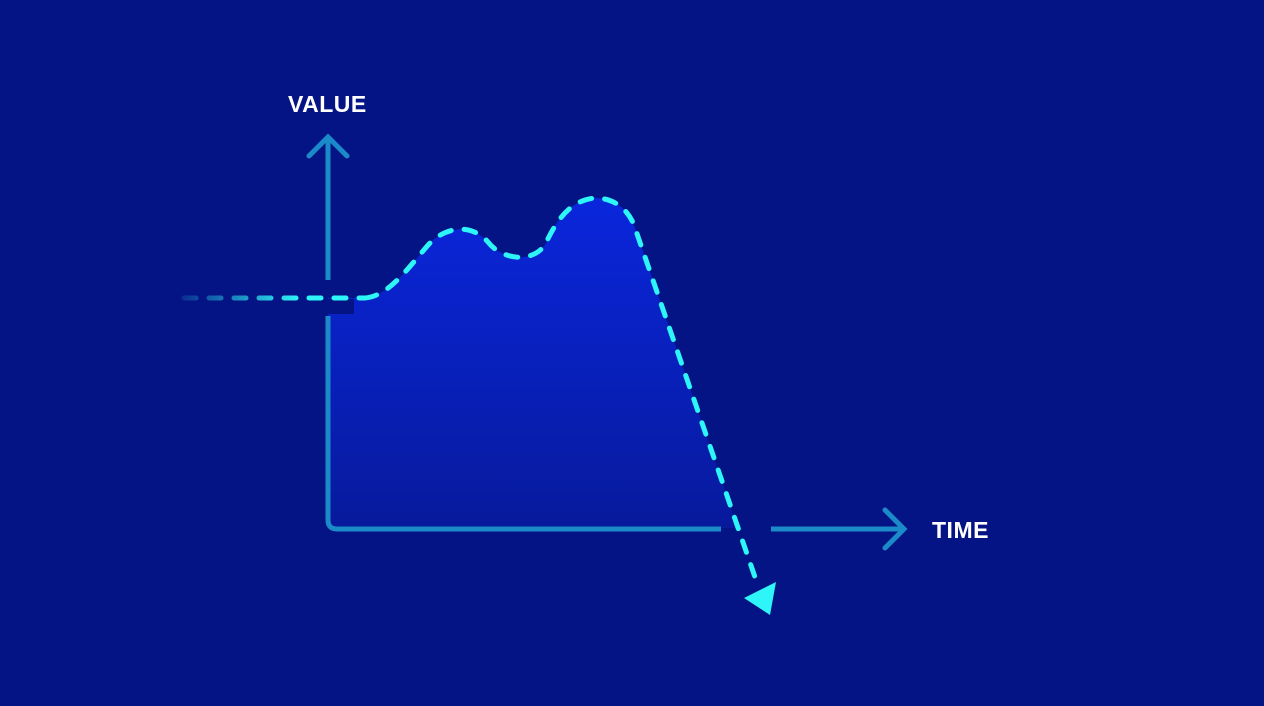 This screenshot has width=1264, height=706. Describe the element at coordinates (839, 529) in the screenshot. I see `x-axis` at that location.